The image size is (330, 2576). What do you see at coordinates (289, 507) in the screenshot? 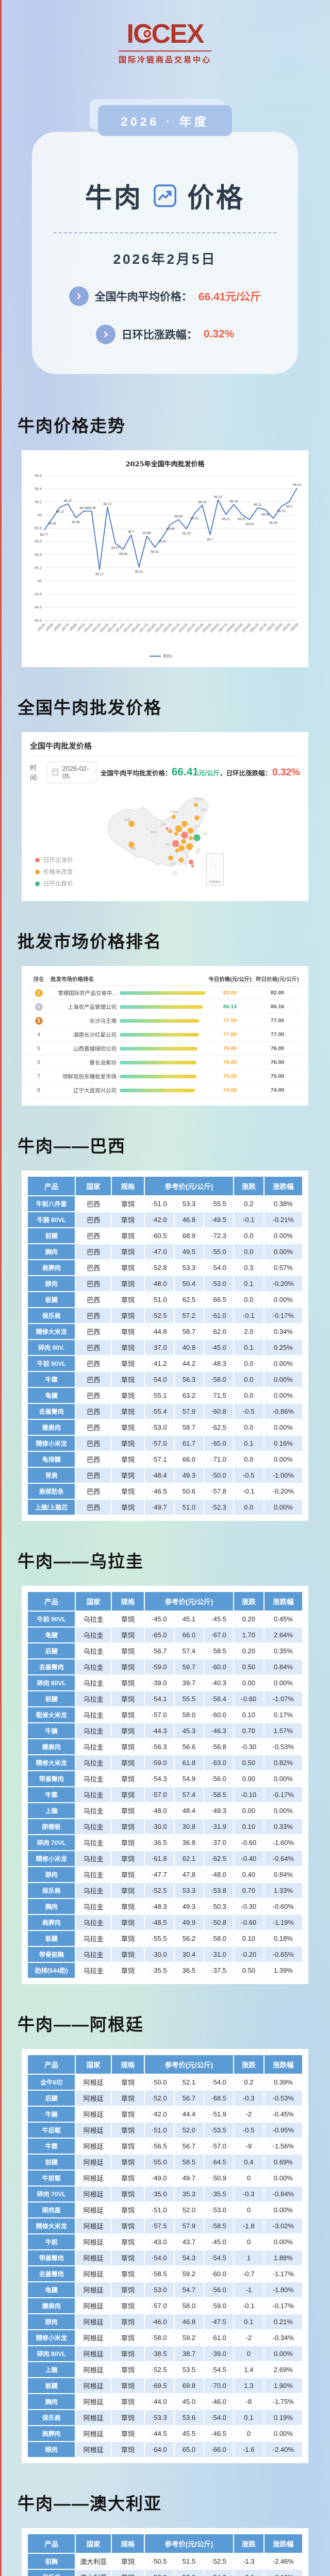
I see `svg-text: 66.2` at bounding box center [289, 507].